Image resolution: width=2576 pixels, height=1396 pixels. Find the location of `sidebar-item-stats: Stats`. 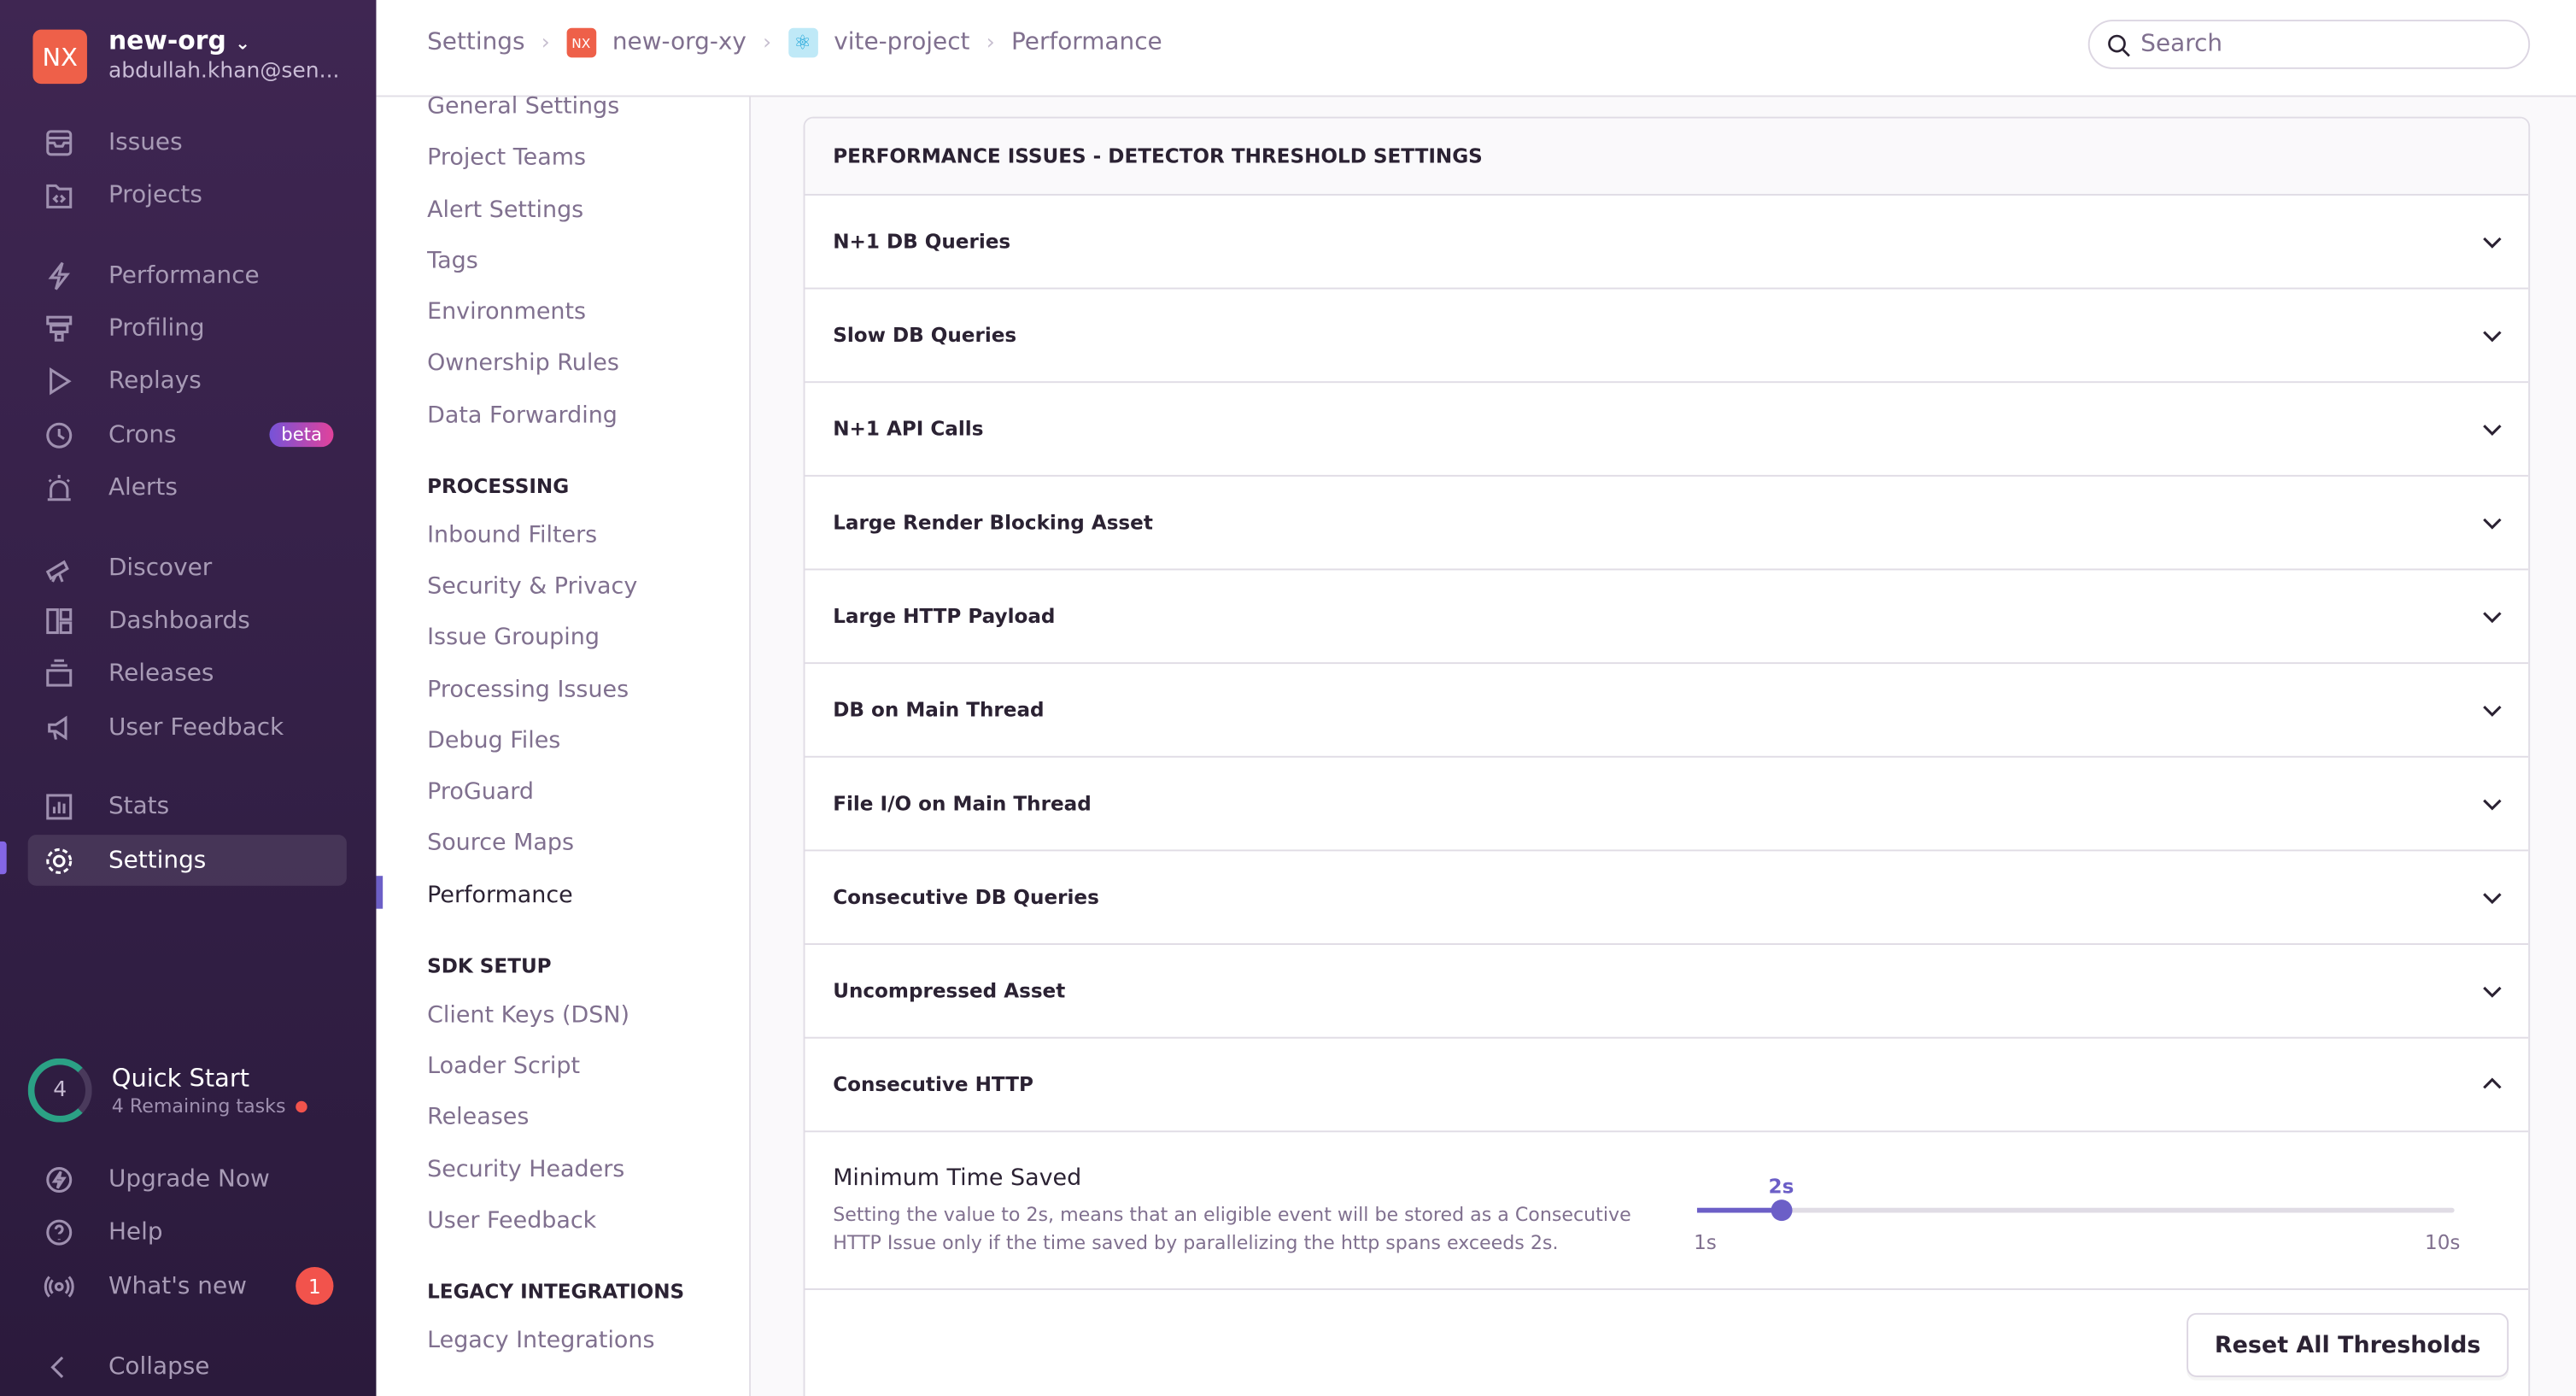

sidebar-item-stats: Stats is located at coordinates (187, 806).